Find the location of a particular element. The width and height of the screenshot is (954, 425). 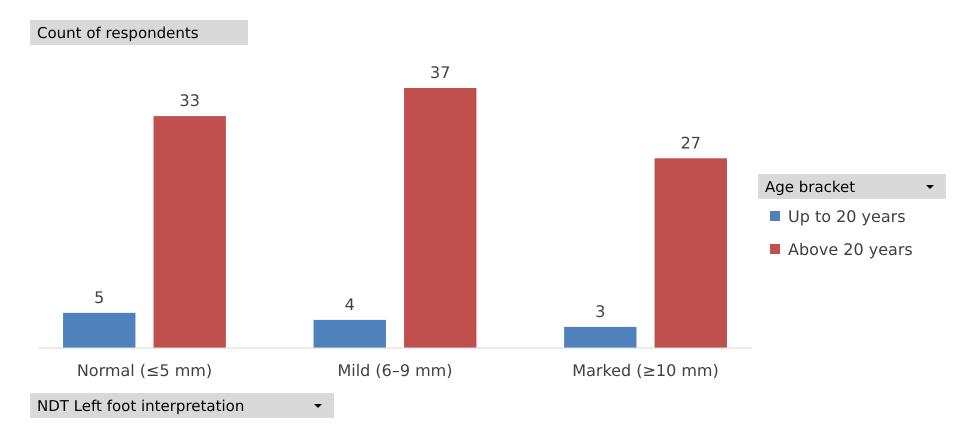

legend-label: Above 20 years is located at coordinates (850, 249).